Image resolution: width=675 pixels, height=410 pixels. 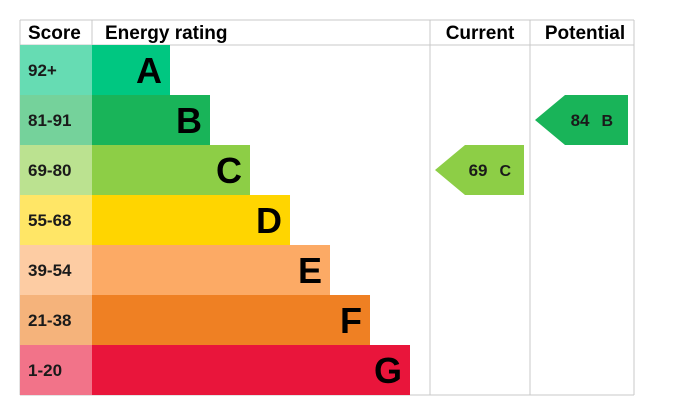 I want to click on current-rating-arrow, so click(x=479, y=170).